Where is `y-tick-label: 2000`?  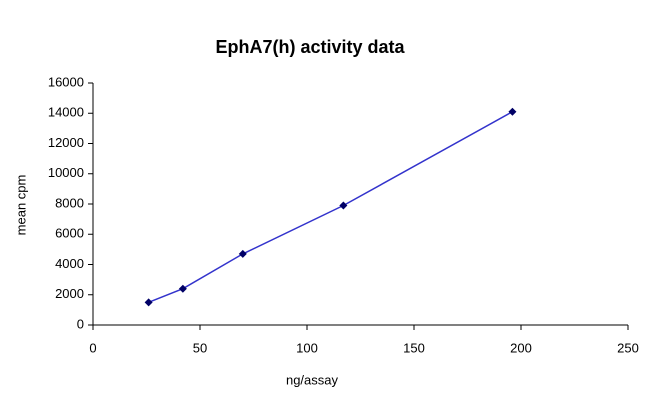
y-tick-label: 2000 is located at coordinates (69, 293).